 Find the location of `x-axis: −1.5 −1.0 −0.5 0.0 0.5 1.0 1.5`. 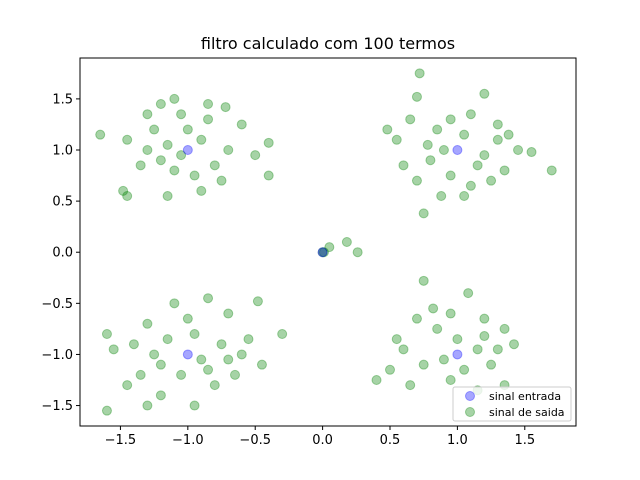

x-axis: −1.5 −1.0 −0.5 0.0 0.5 1.0 1.5 is located at coordinates (320, 437).